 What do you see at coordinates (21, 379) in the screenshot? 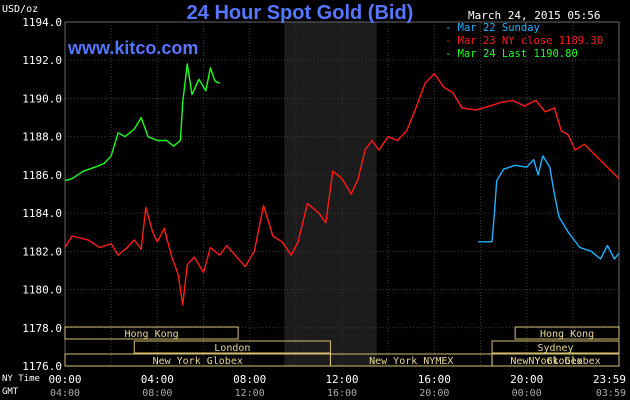
I see `ny-time-label: NY Time` at bounding box center [21, 379].